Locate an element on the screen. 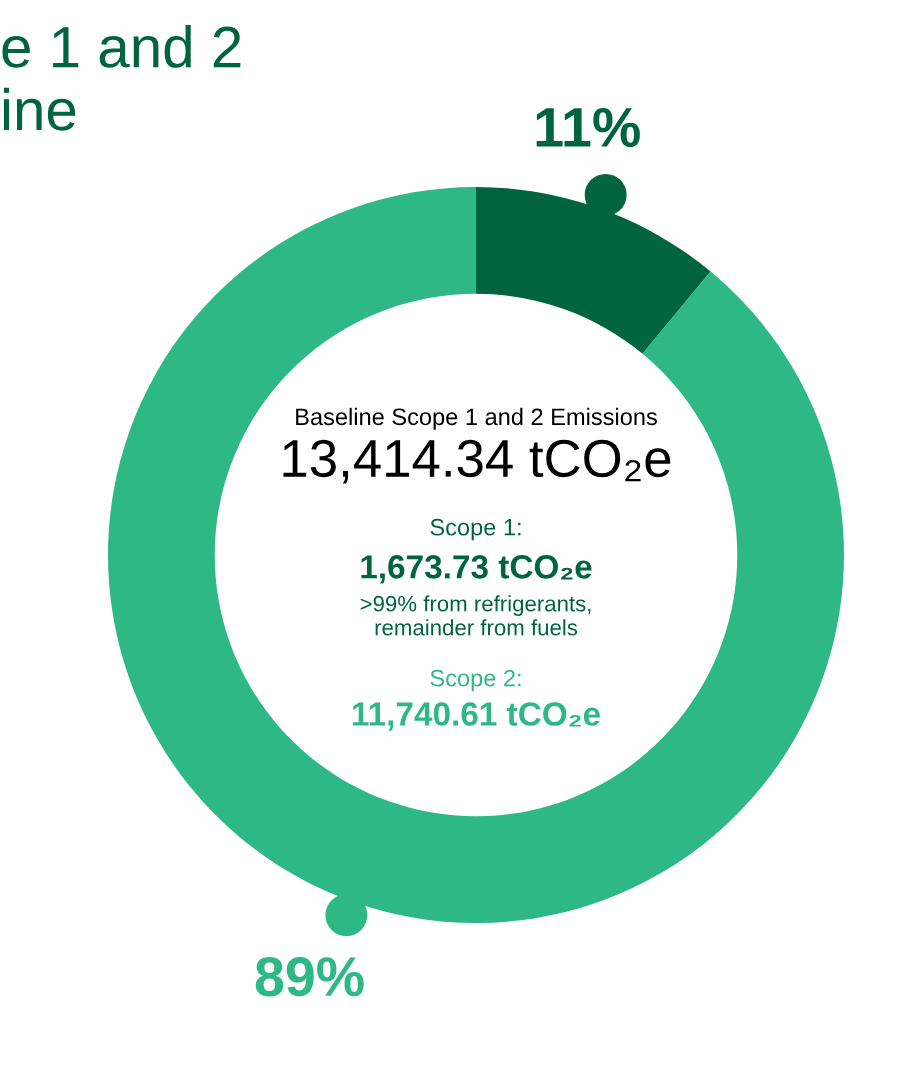 The height and width of the screenshot is (1065, 924). text: 11,740.61 tCO₂e is located at coordinates (476, 716).